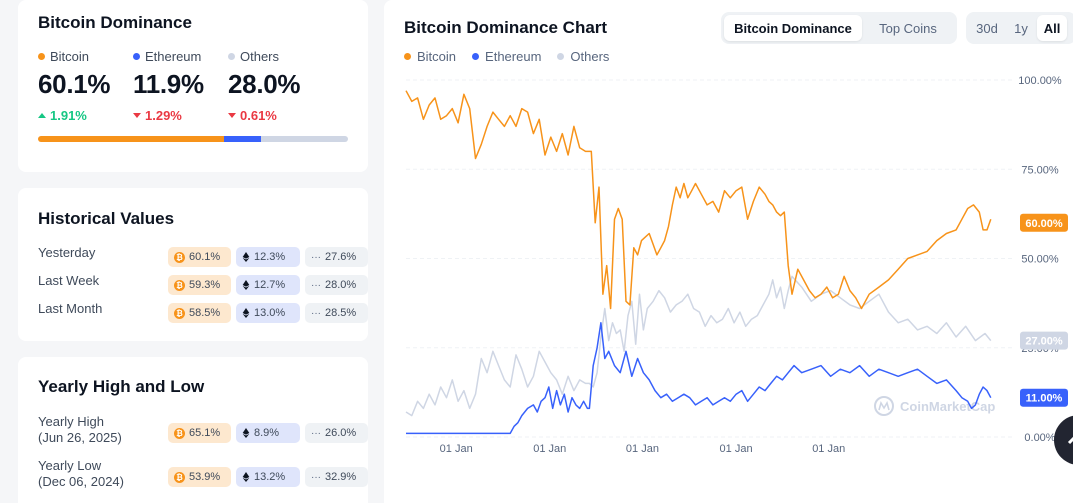 The width and height of the screenshot is (1073, 503). I want to click on value-pills: ₿ 58.5% 13.0% ··· 28.5%, so click(268, 313).